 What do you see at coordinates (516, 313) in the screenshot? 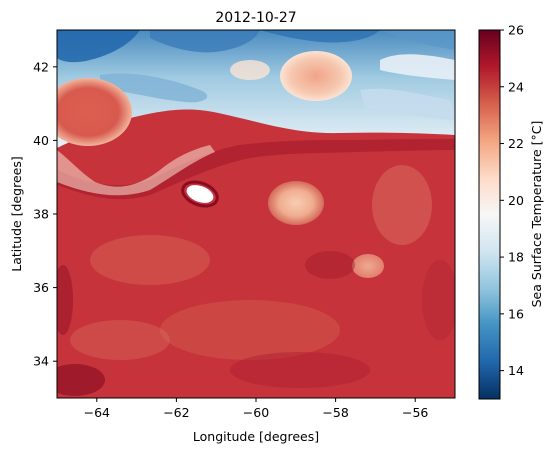
I see `colorbar-tick-label: 16` at bounding box center [516, 313].